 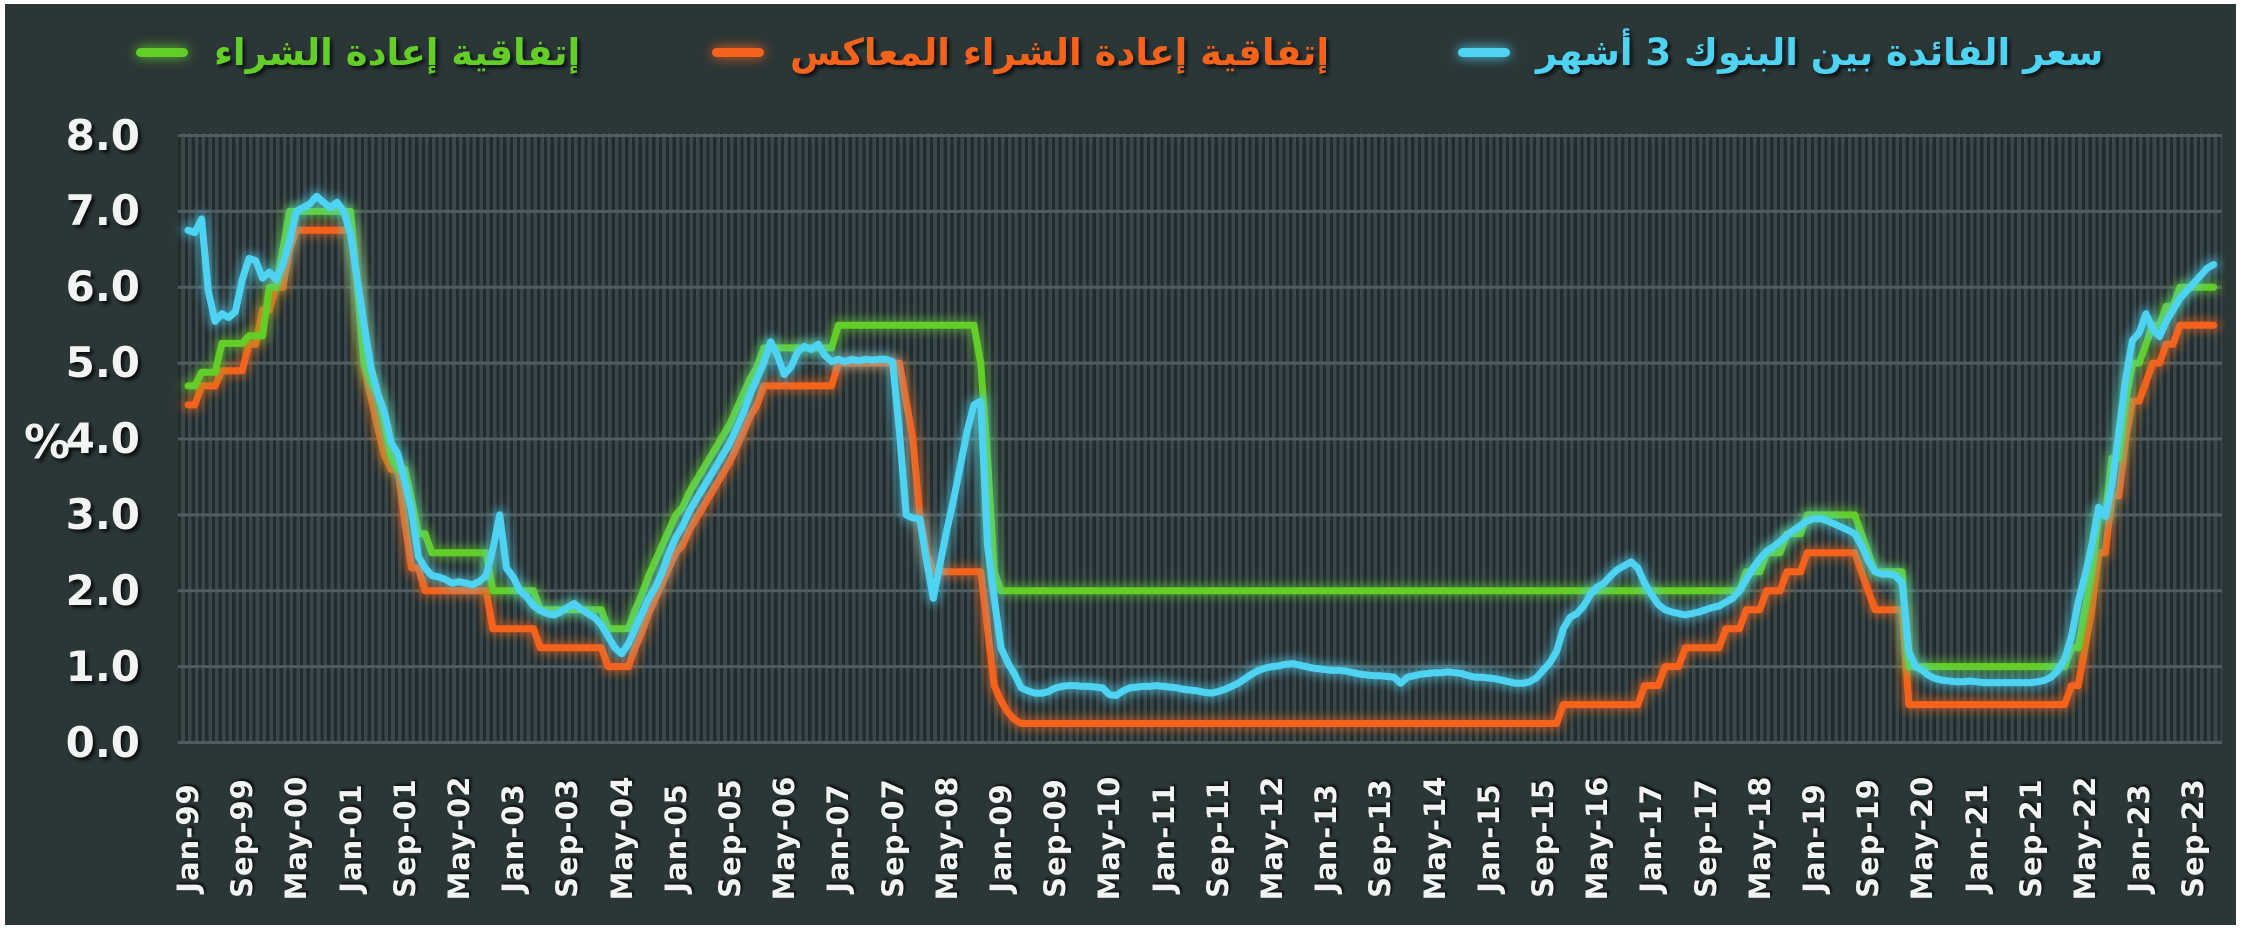 I want to click on x-tick-label-May-16: May-16, so click(x=1597, y=838).